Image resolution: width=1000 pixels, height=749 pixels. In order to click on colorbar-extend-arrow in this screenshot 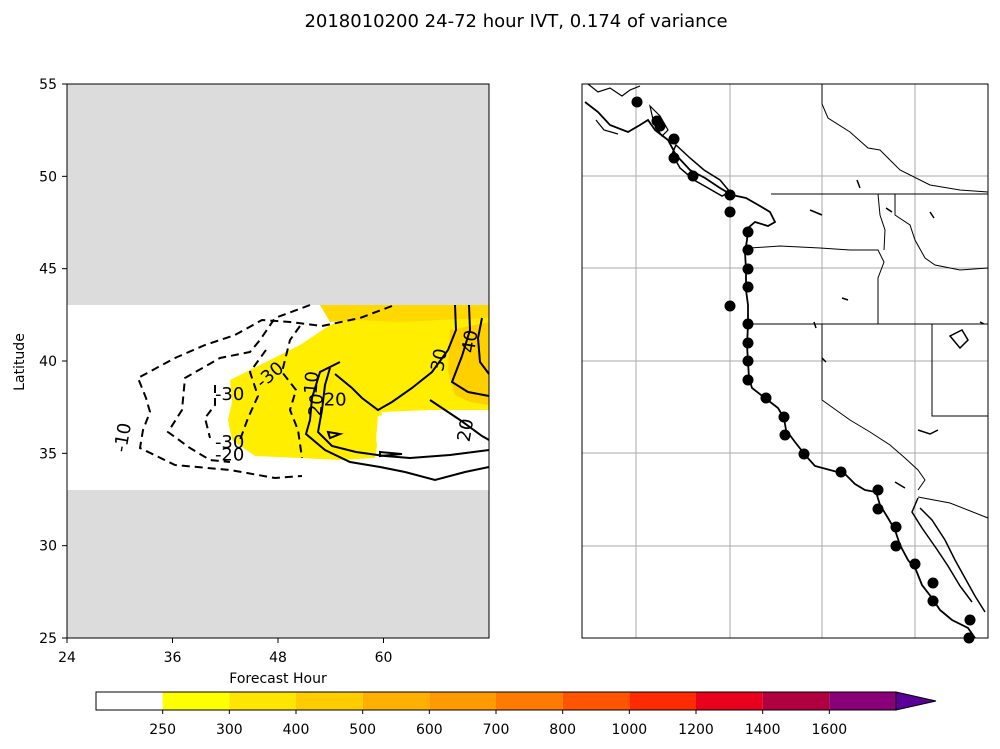, I will do `click(916, 701)`.